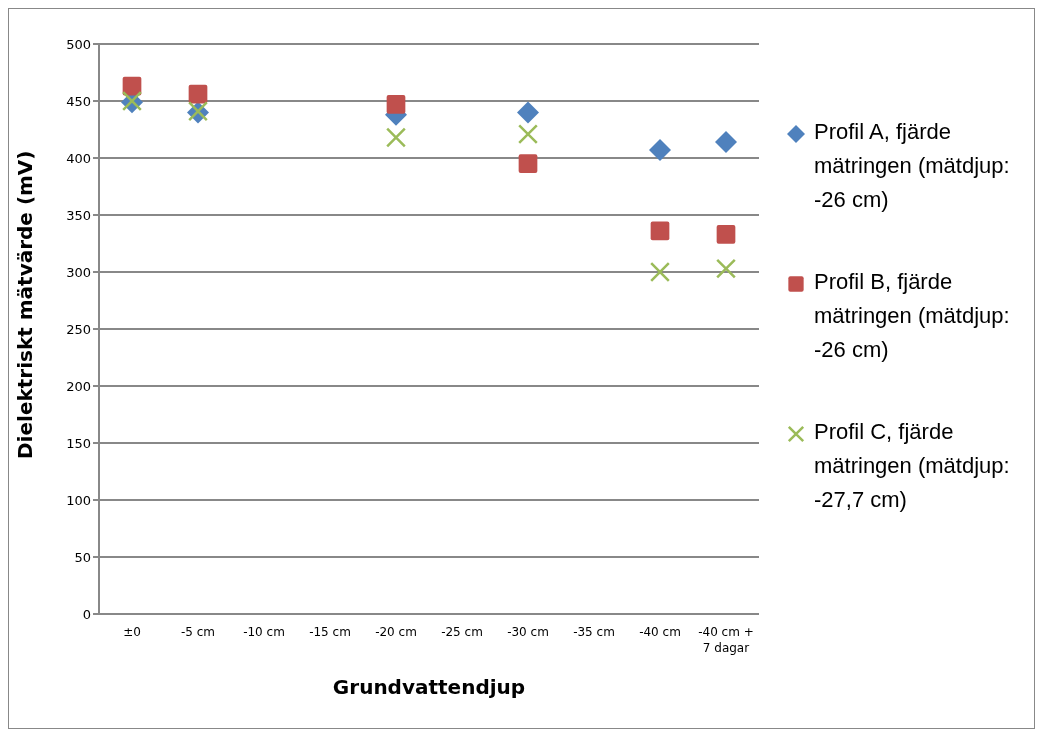  I want to click on x-tick-label: -40 cm, so click(660, 632).